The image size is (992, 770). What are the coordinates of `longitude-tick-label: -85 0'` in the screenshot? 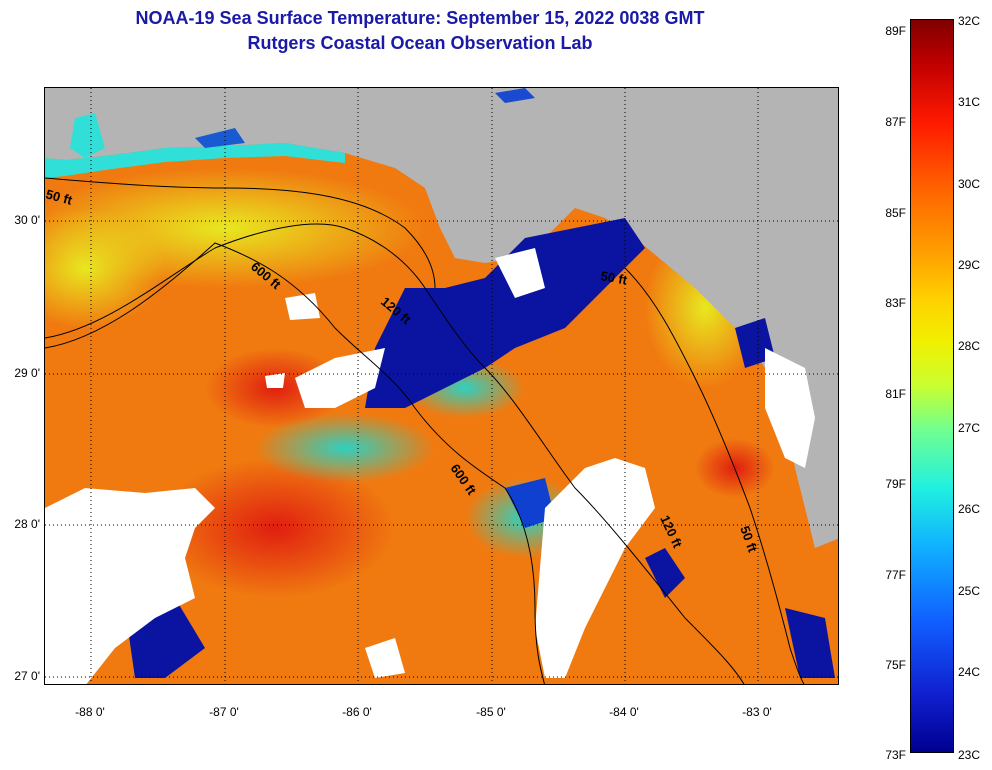 It's located at (491, 712).